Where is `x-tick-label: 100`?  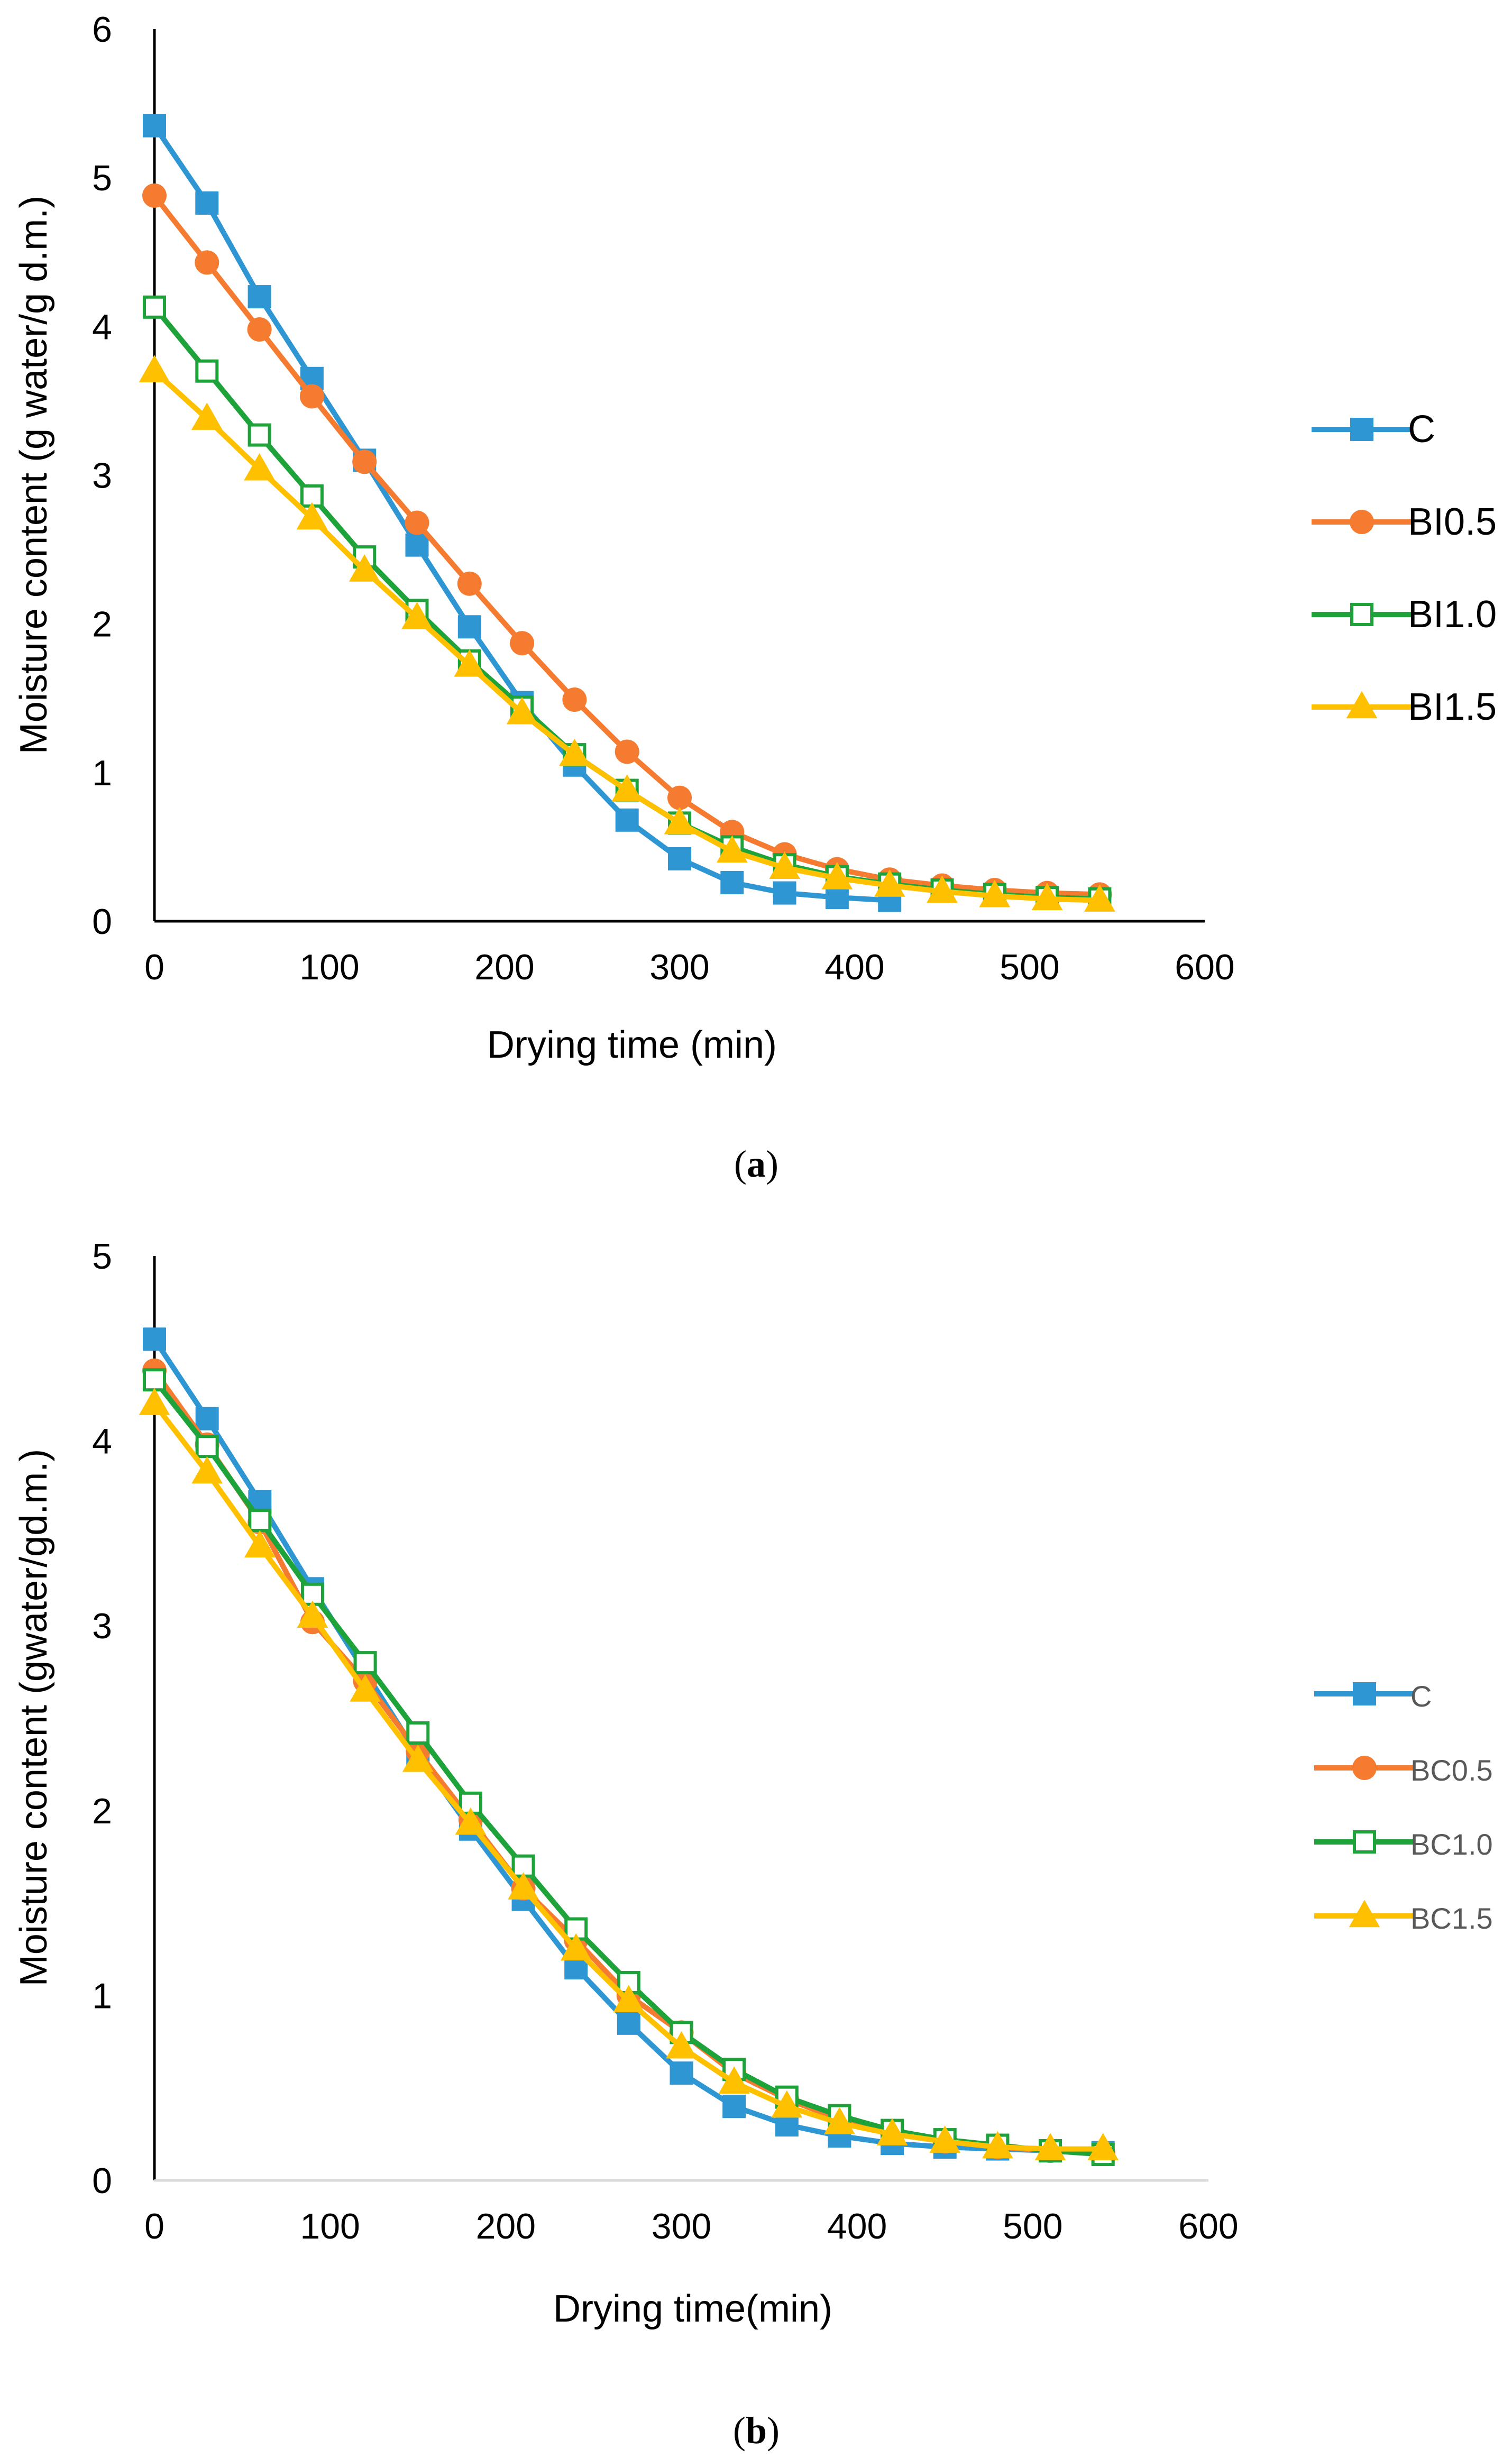 x-tick-label: 100 is located at coordinates (329, 967).